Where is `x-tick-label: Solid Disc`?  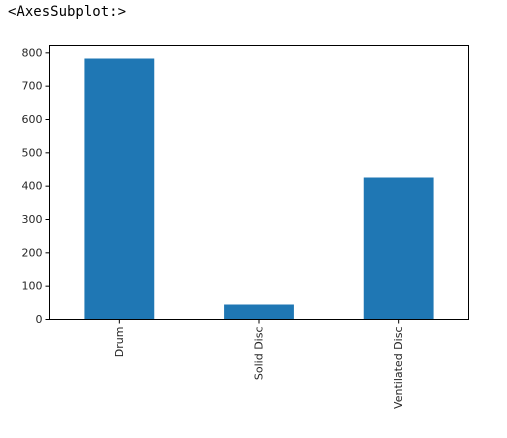 x-tick-label: Solid Disc is located at coordinates (259, 354).